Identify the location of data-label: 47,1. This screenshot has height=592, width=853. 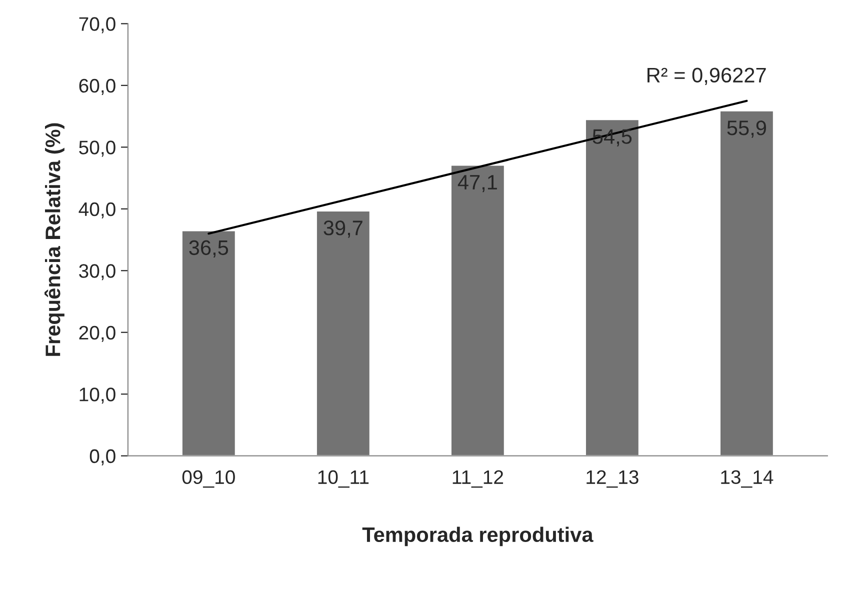
(477, 183).